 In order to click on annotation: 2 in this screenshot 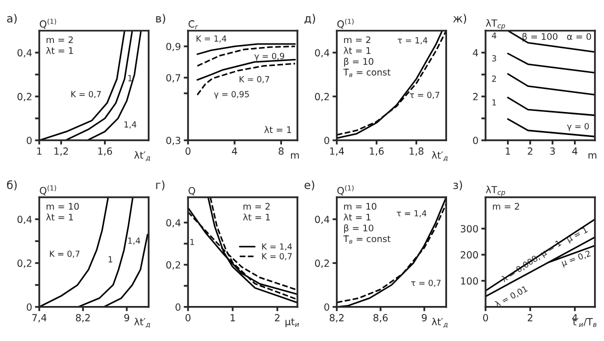, I will do `click(494, 79)`.